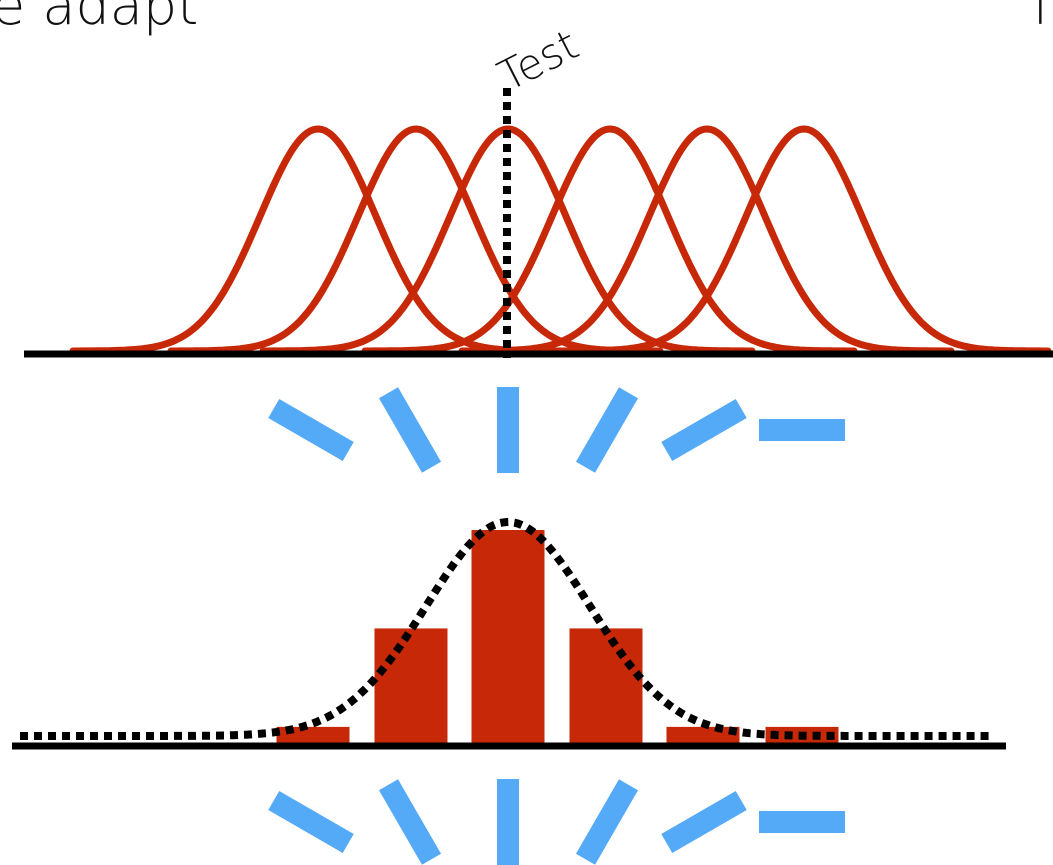 This screenshot has width=1053, height=865. Describe the element at coordinates (99, 18) in the screenshot. I see `partial-title-left: e adapt` at that location.